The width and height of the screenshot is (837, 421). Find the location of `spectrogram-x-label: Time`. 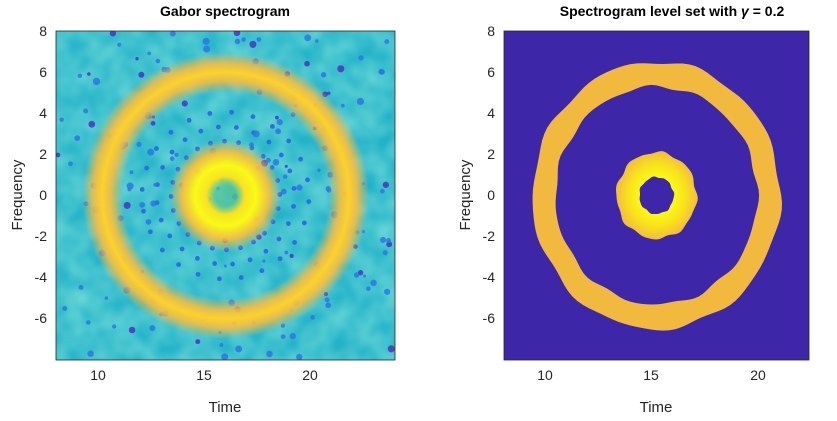

spectrogram-x-label: Time is located at coordinates (225, 407).